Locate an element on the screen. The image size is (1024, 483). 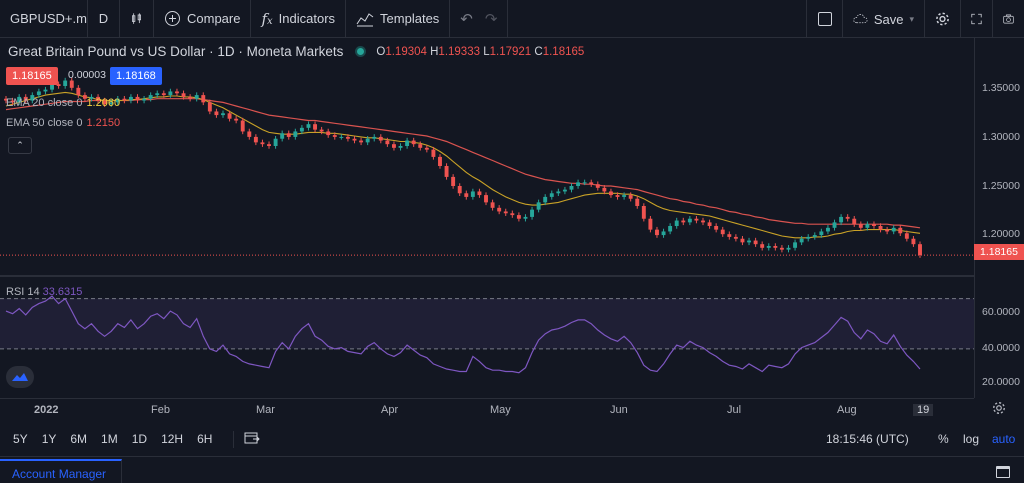
high-value: 1.19333 is located at coordinates (459, 51).